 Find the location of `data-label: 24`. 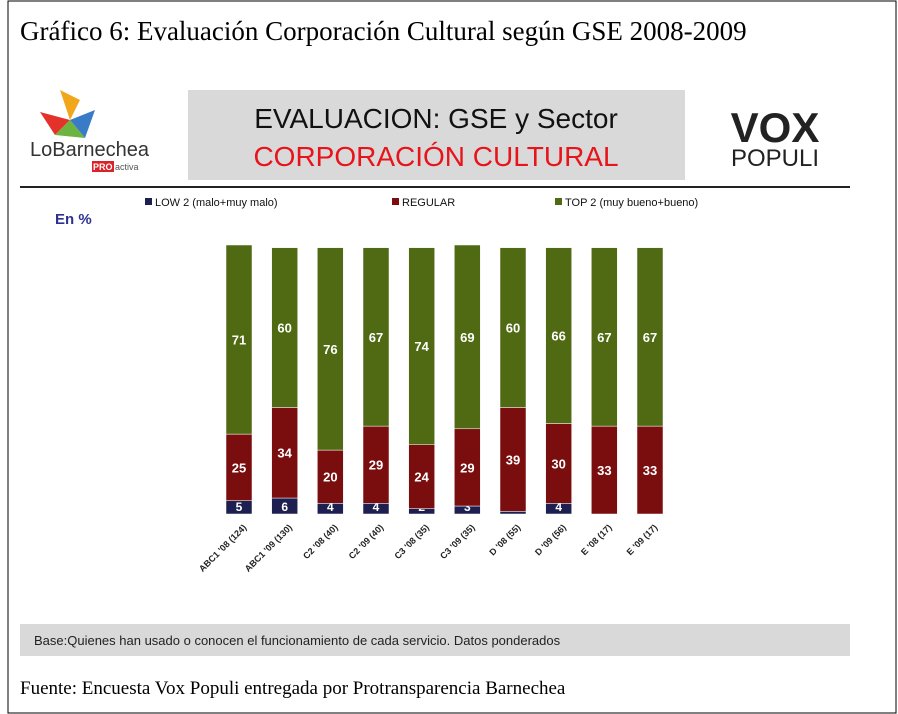

data-label: 24 is located at coordinates (421, 477).